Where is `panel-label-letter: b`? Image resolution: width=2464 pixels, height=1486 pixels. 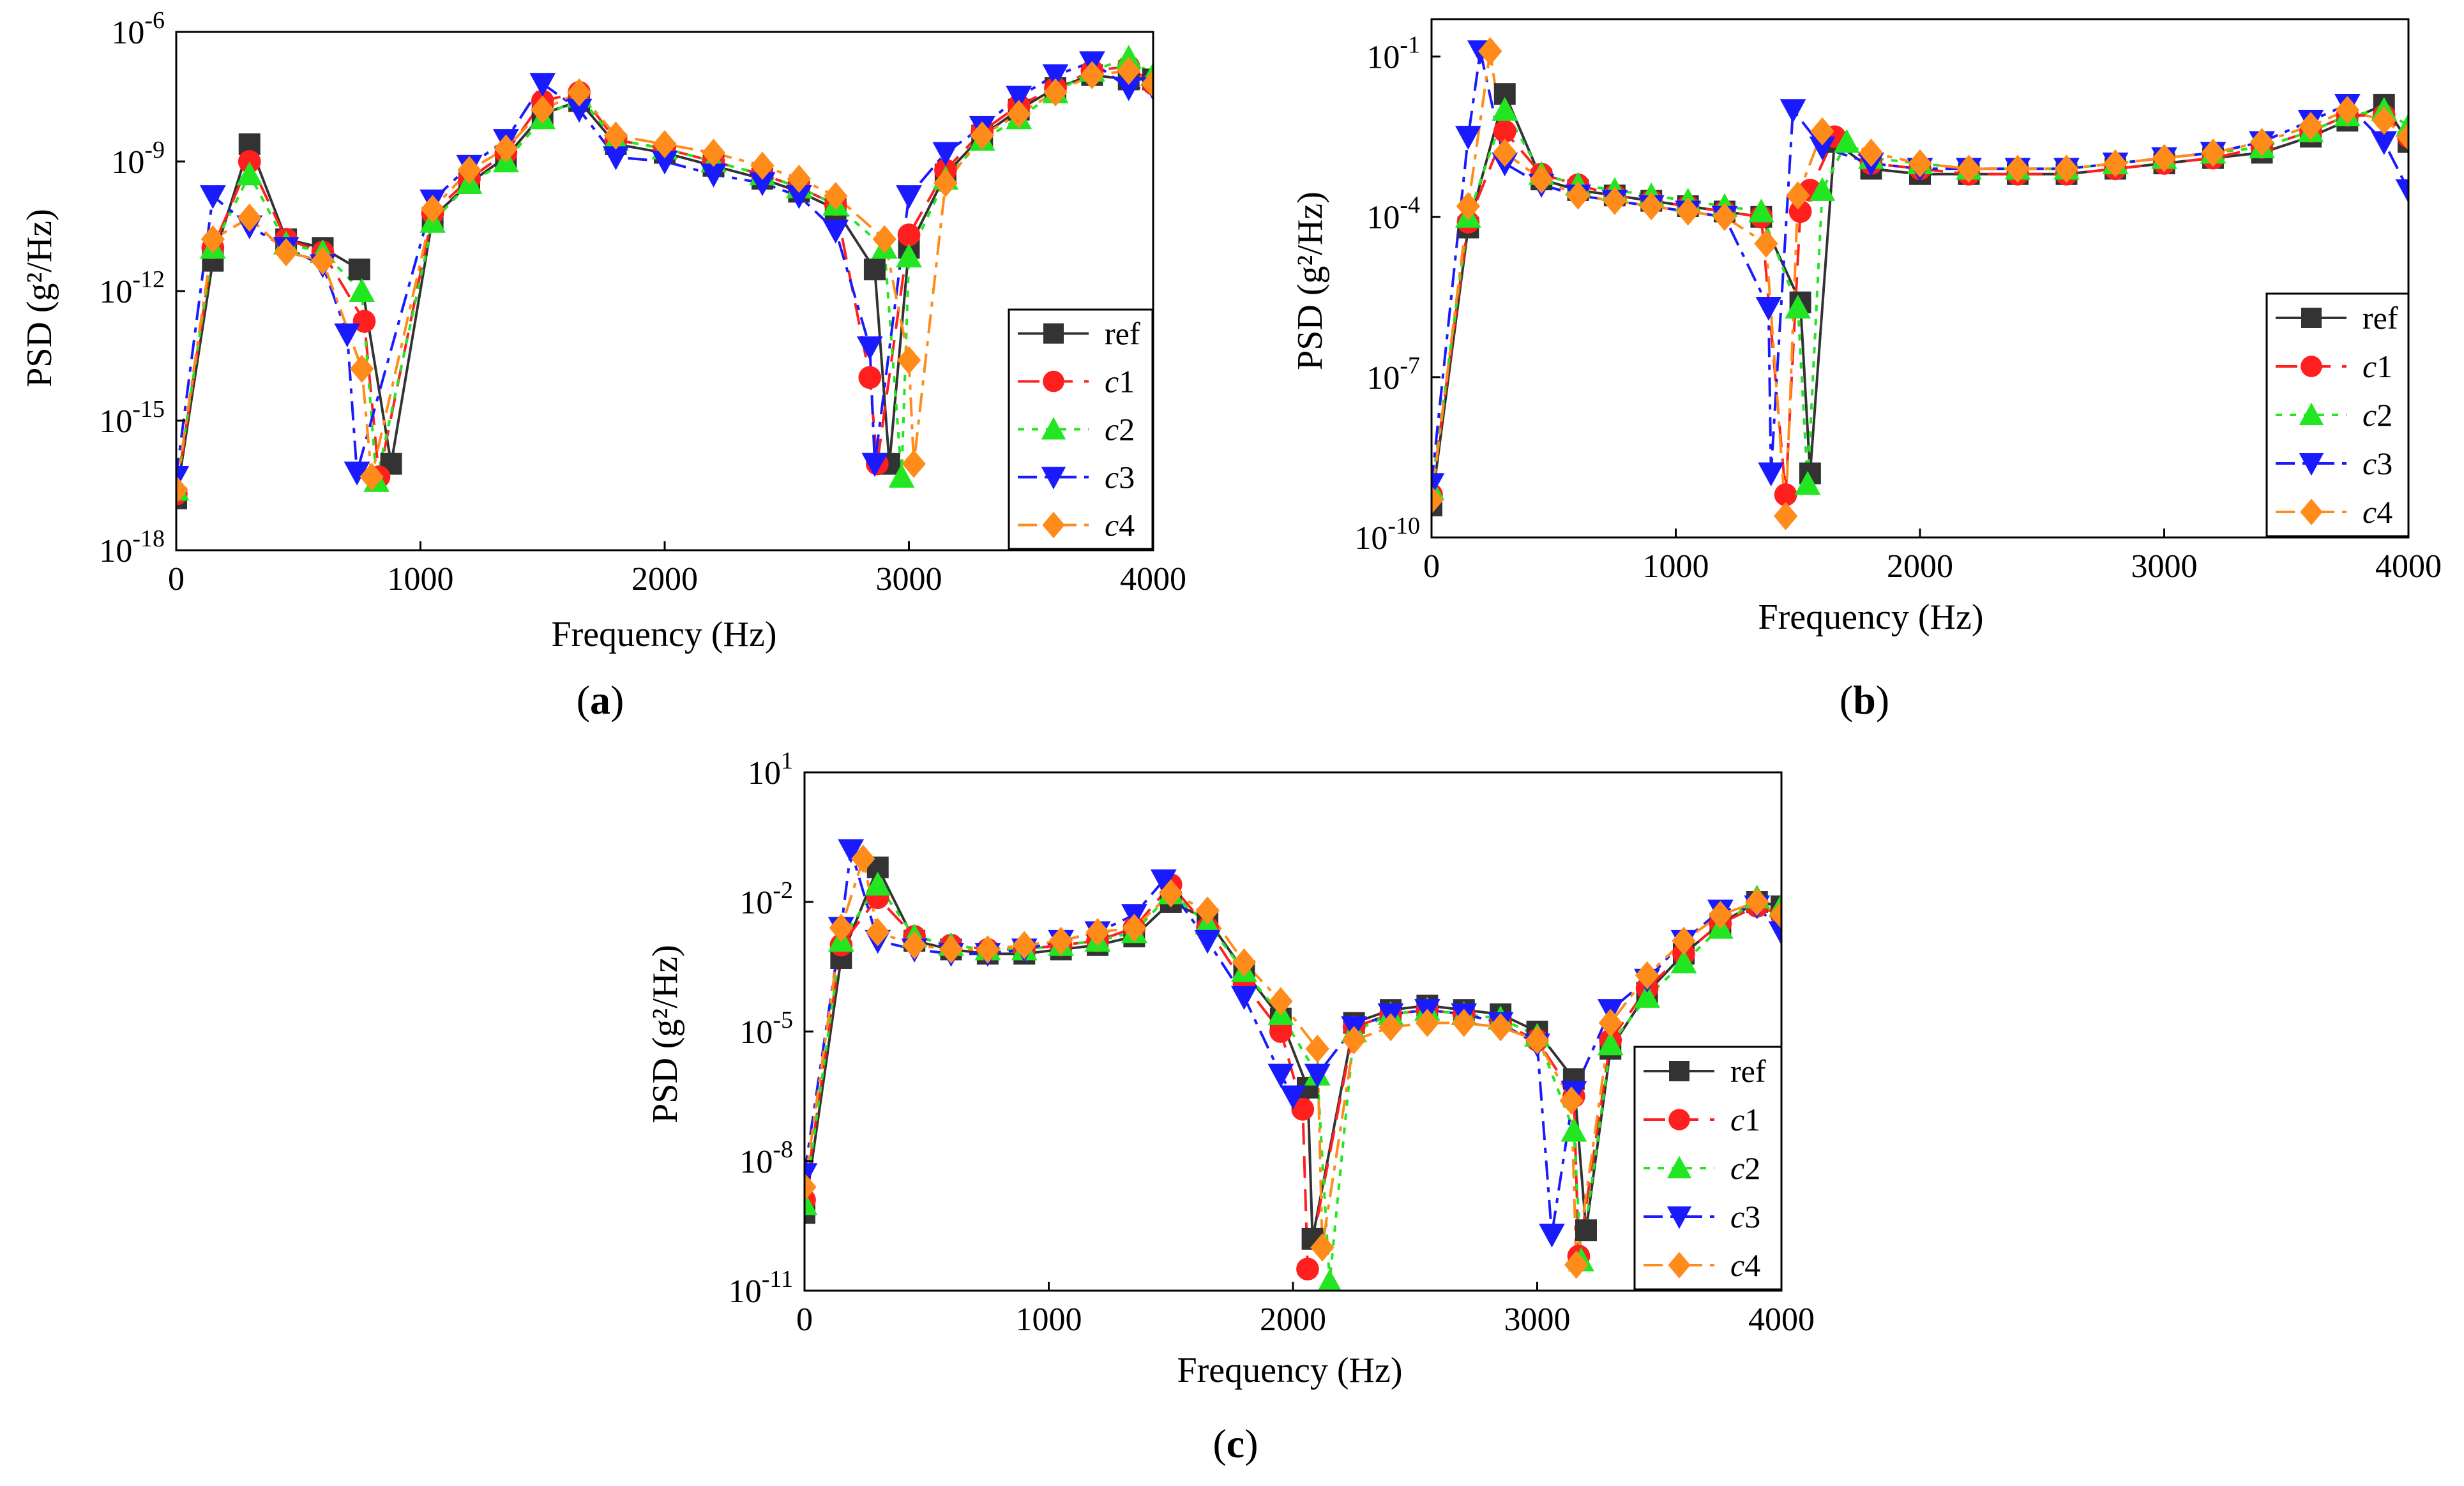
panel-label-letter: b is located at coordinates (1864, 700).